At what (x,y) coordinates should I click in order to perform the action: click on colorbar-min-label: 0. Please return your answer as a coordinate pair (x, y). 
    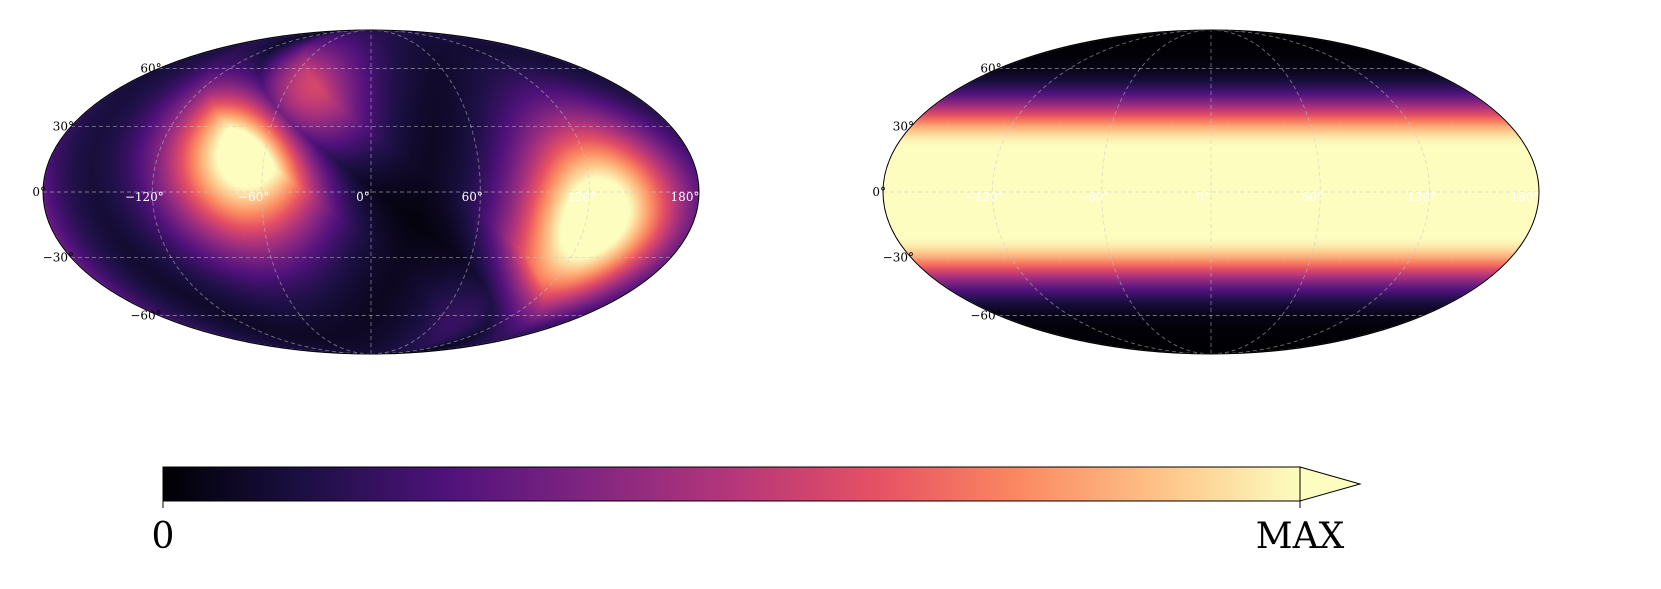
    Looking at the image, I should click on (163, 536).